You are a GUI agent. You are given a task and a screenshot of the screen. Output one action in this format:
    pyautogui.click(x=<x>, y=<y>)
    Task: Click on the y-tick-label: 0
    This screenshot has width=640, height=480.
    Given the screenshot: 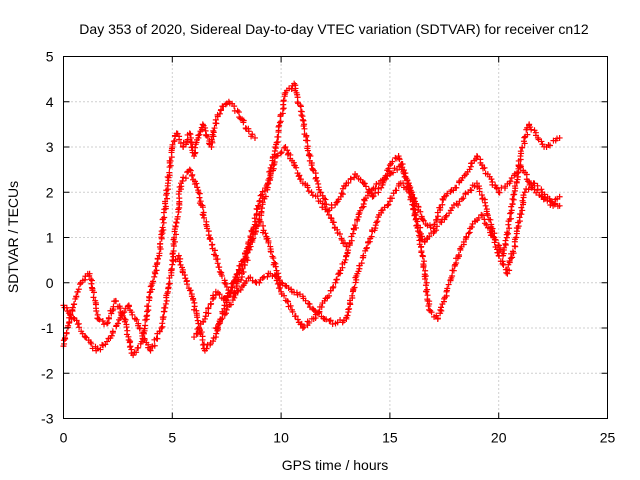 What is the action you would take?
    pyautogui.click(x=50, y=283)
    